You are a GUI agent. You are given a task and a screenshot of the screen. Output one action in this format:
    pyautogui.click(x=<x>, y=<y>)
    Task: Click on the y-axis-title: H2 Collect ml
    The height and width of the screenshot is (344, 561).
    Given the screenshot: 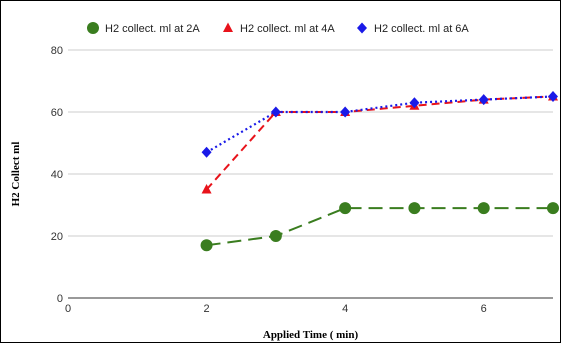 What is the action you would take?
    pyautogui.click(x=16, y=174)
    